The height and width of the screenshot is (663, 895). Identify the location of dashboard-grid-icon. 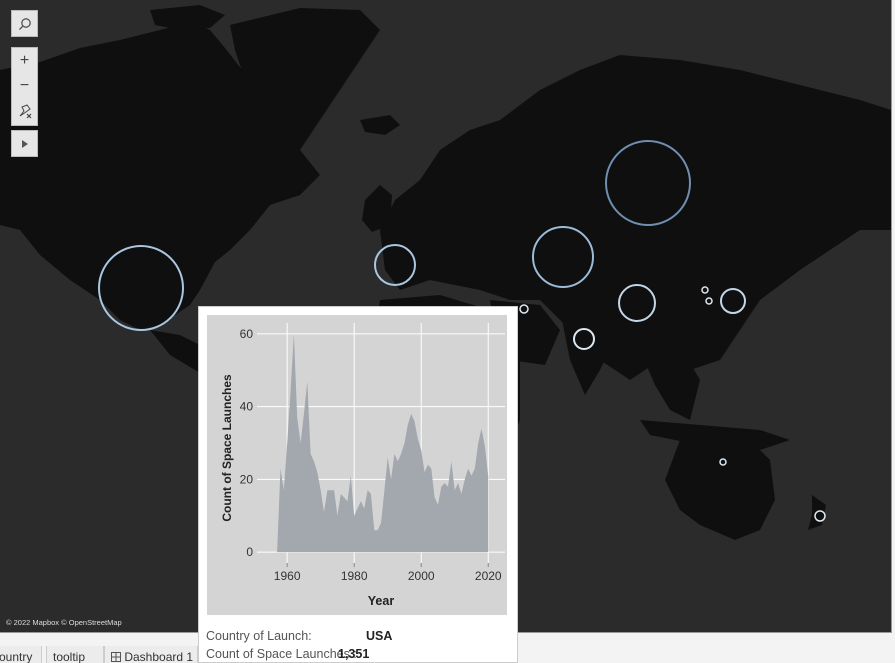
(117, 656).